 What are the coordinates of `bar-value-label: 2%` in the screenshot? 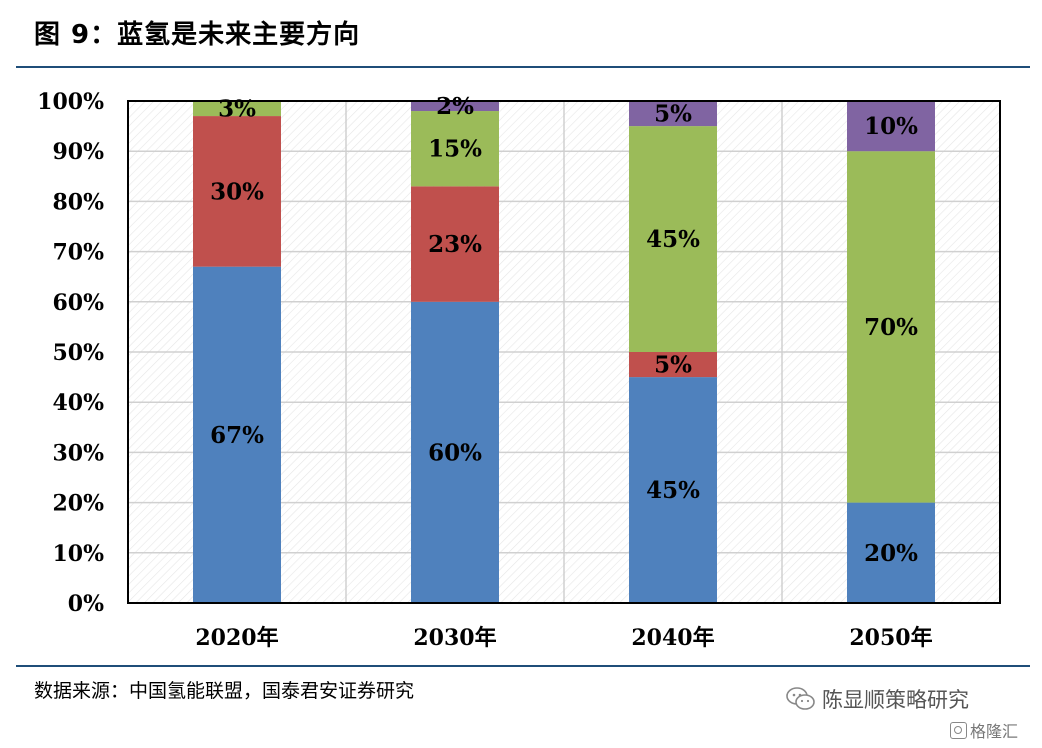 It's located at (455, 106).